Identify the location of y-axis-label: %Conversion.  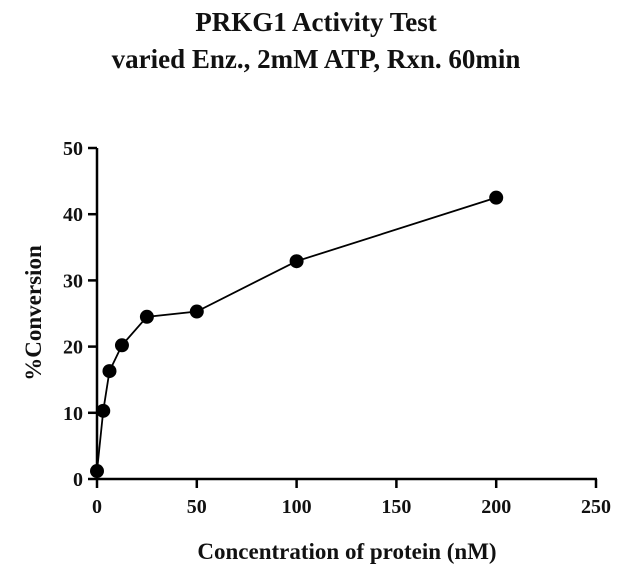
(33, 313).